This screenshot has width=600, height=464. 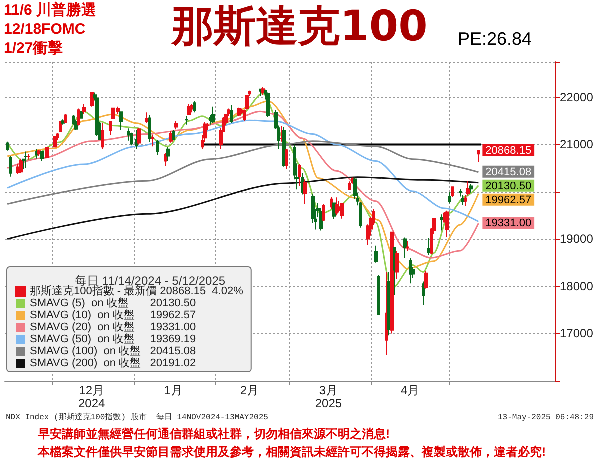 I want to click on x-tick-label: 3月 2025, so click(x=328, y=397).